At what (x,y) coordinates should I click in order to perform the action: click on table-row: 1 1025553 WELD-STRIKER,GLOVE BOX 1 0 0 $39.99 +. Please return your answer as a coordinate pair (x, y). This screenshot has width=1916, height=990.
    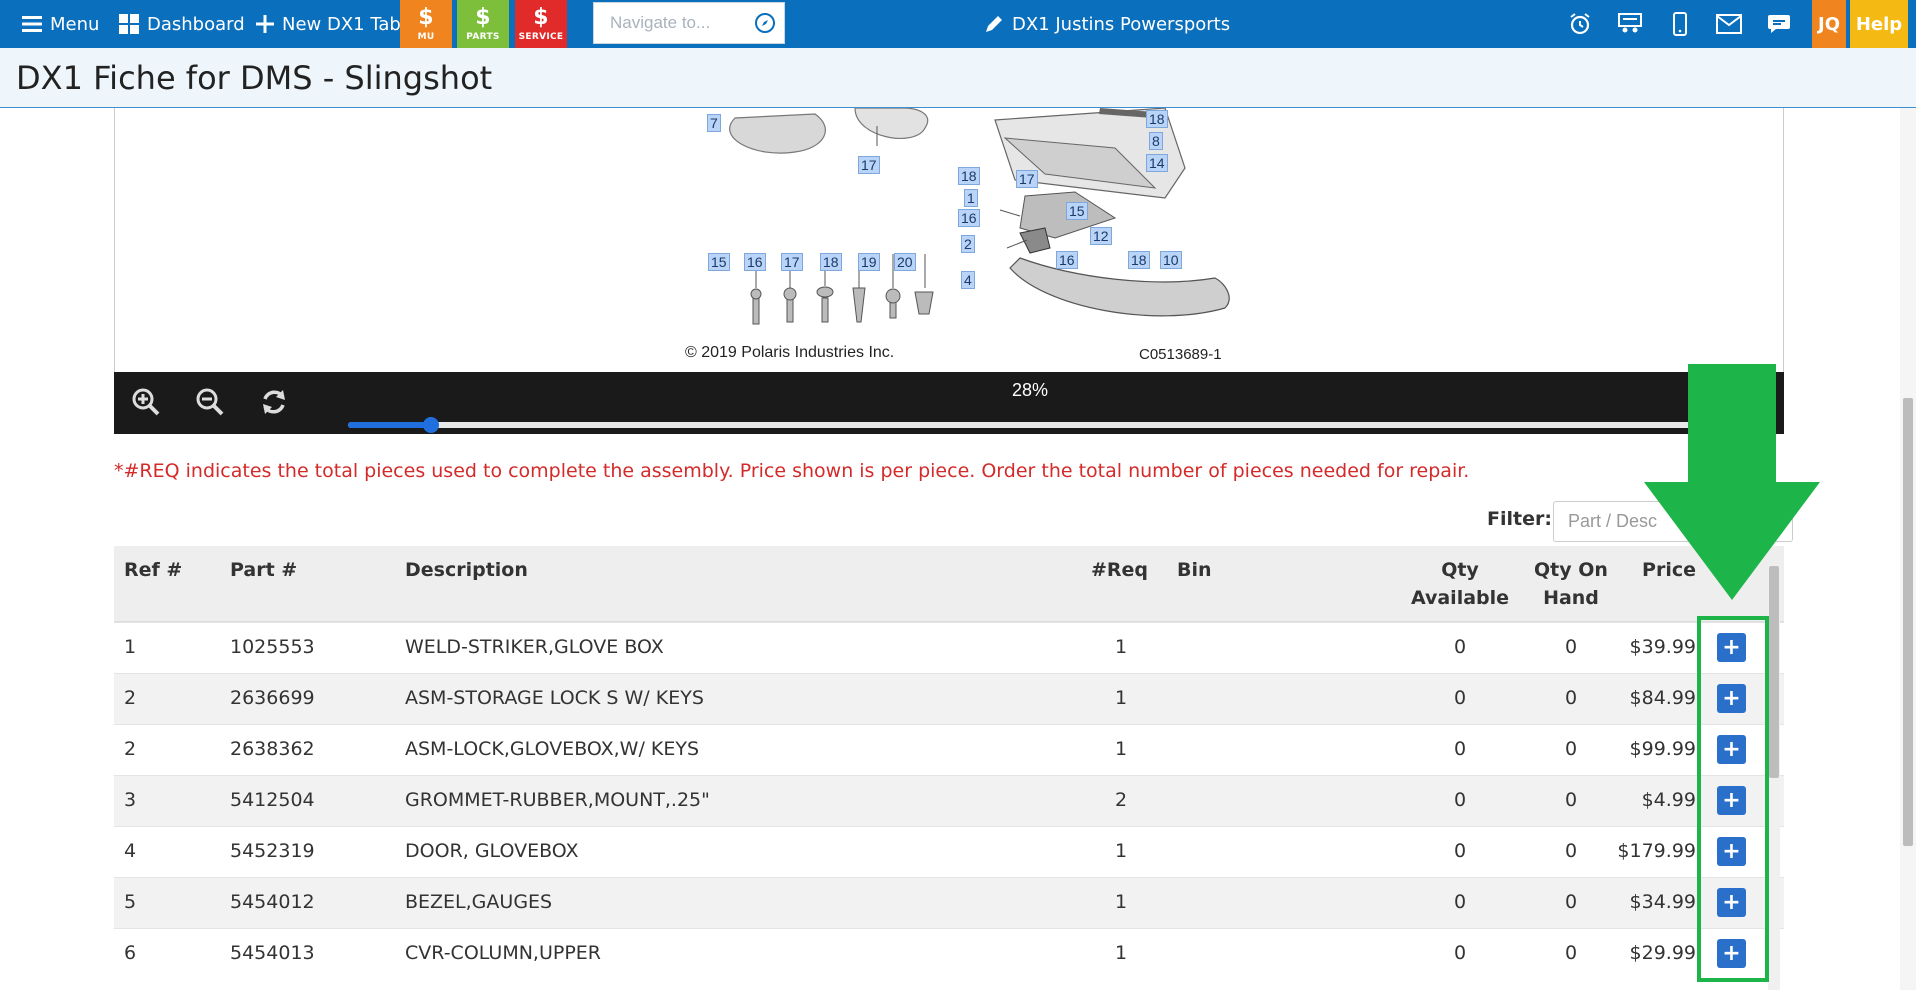
    Looking at the image, I should click on (949, 647).